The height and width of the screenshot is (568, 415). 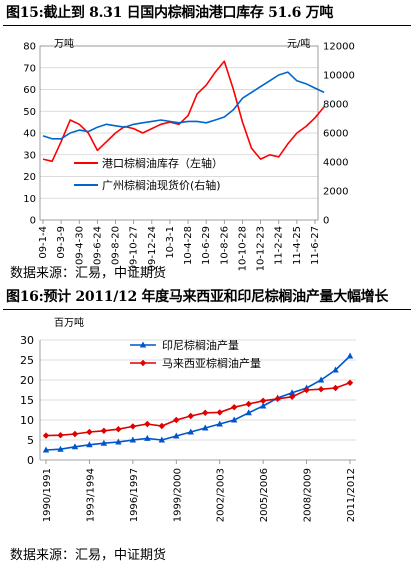 I want to click on x-tick-label: 2008/2009, so click(x=308, y=495).